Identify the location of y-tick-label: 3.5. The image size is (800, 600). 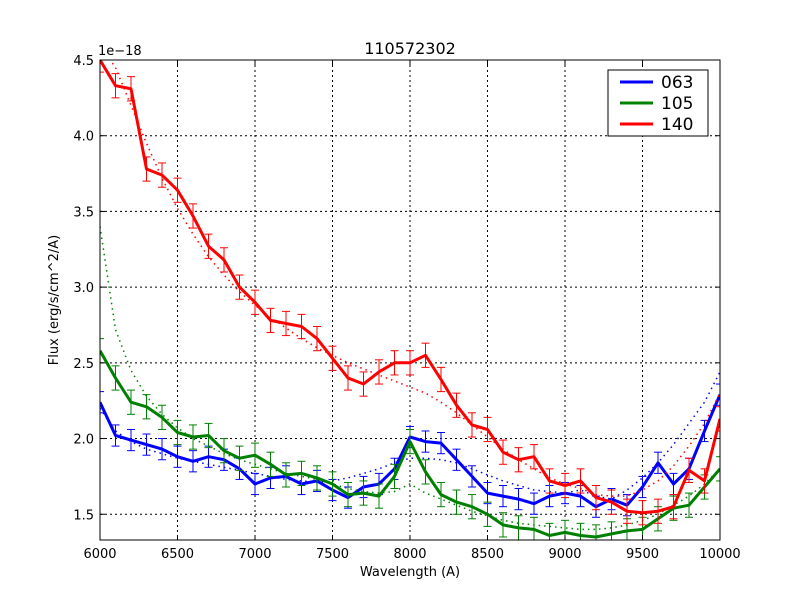
(83, 212).